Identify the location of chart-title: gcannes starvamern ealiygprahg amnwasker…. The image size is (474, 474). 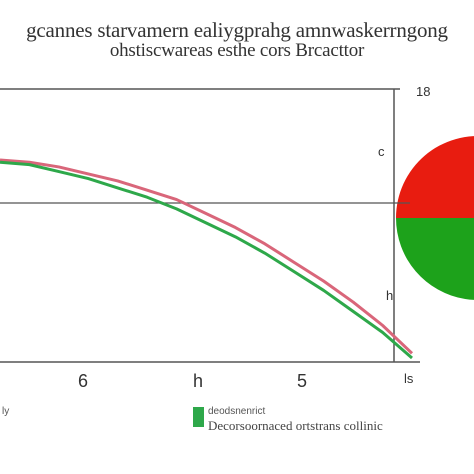
(237, 30).